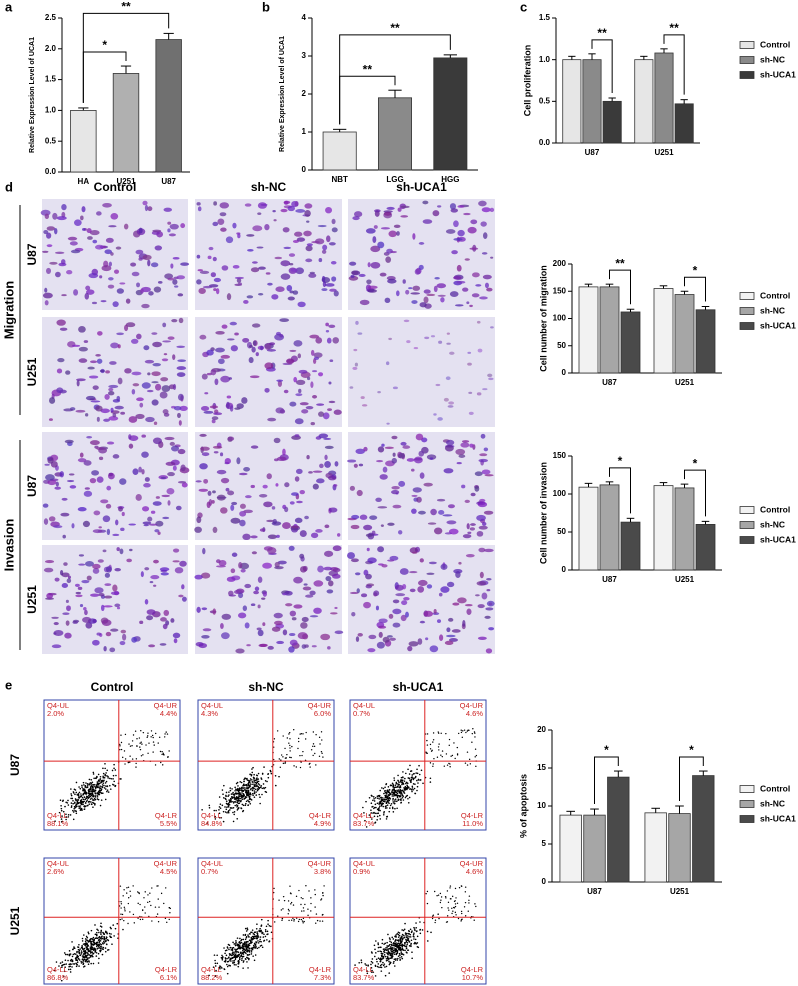  I want to click on flow-plot, so click(112, 765).